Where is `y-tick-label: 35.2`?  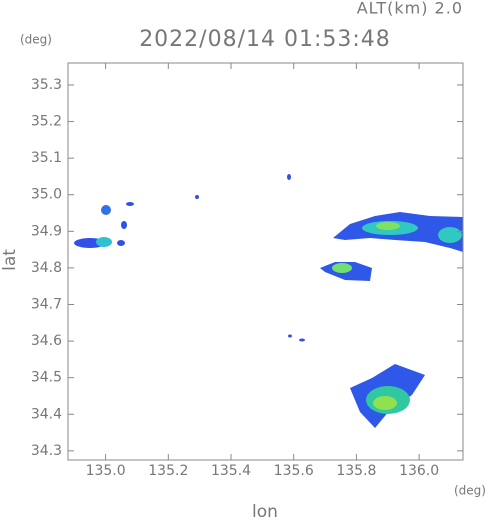
y-tick-label: 35.2 is located at coordinates (46, 122).